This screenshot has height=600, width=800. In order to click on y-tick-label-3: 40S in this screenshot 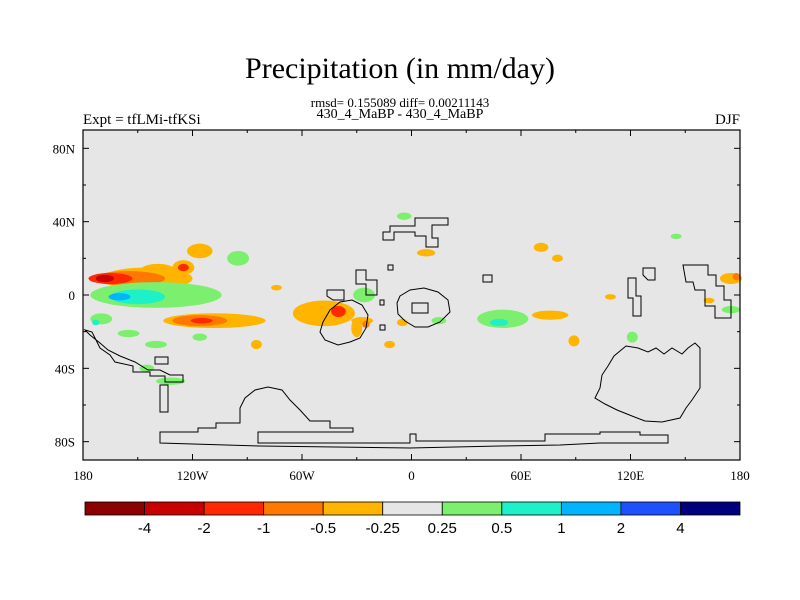, I will do `click(65, 368)`.